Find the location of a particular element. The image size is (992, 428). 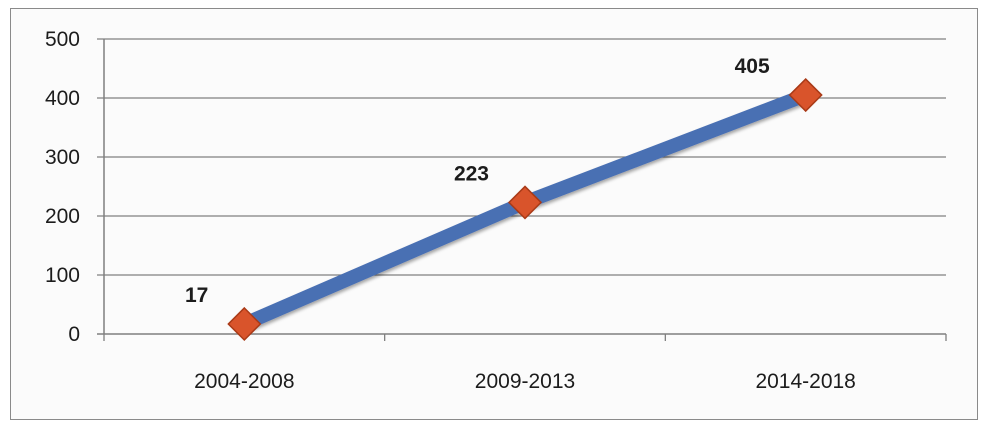

x-tick-label: 2009-2013 is located at coordinates (525, 381).